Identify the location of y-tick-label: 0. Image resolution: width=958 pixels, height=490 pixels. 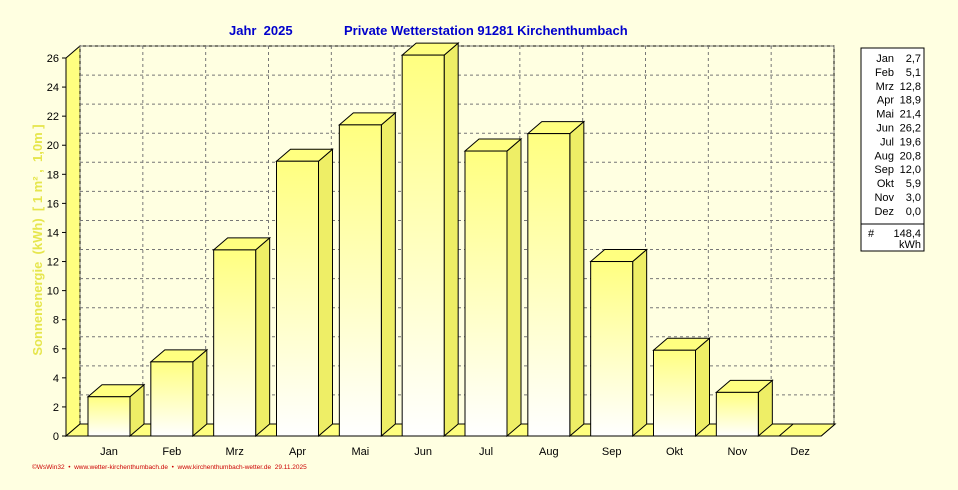
(56, 437).